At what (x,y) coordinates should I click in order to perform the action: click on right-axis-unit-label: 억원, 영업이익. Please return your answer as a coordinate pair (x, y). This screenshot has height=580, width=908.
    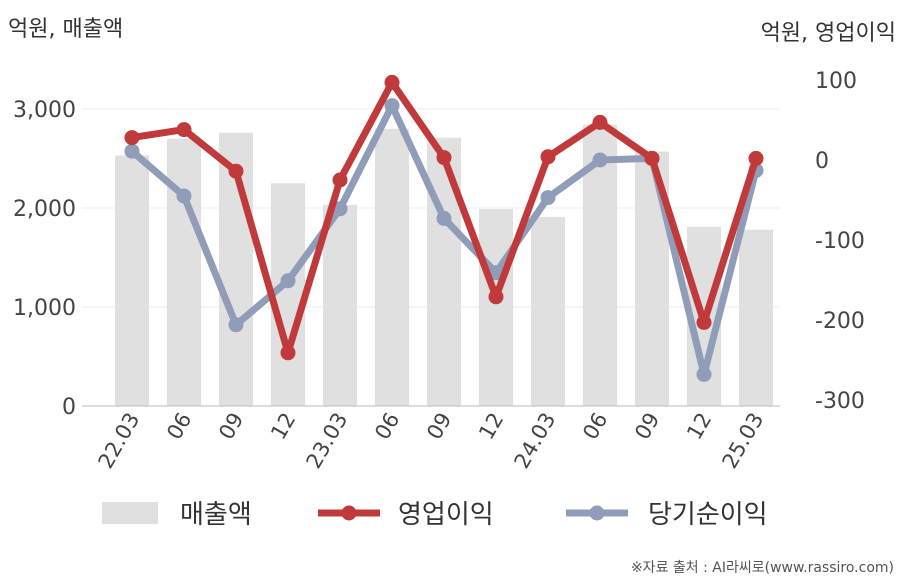
    Looking at the image, I should click on (828, 33).